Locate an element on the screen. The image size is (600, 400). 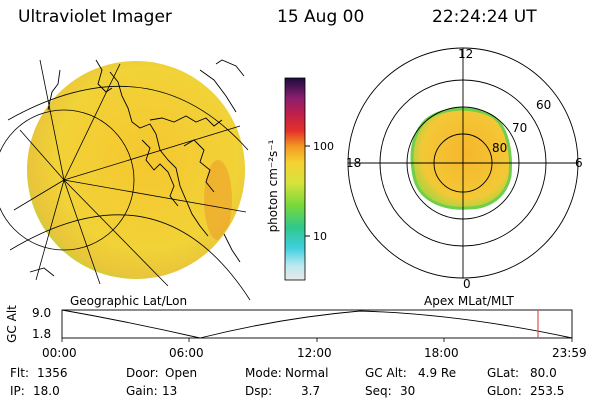
glat-value: 80.0 is located at coordinates (543, 373).